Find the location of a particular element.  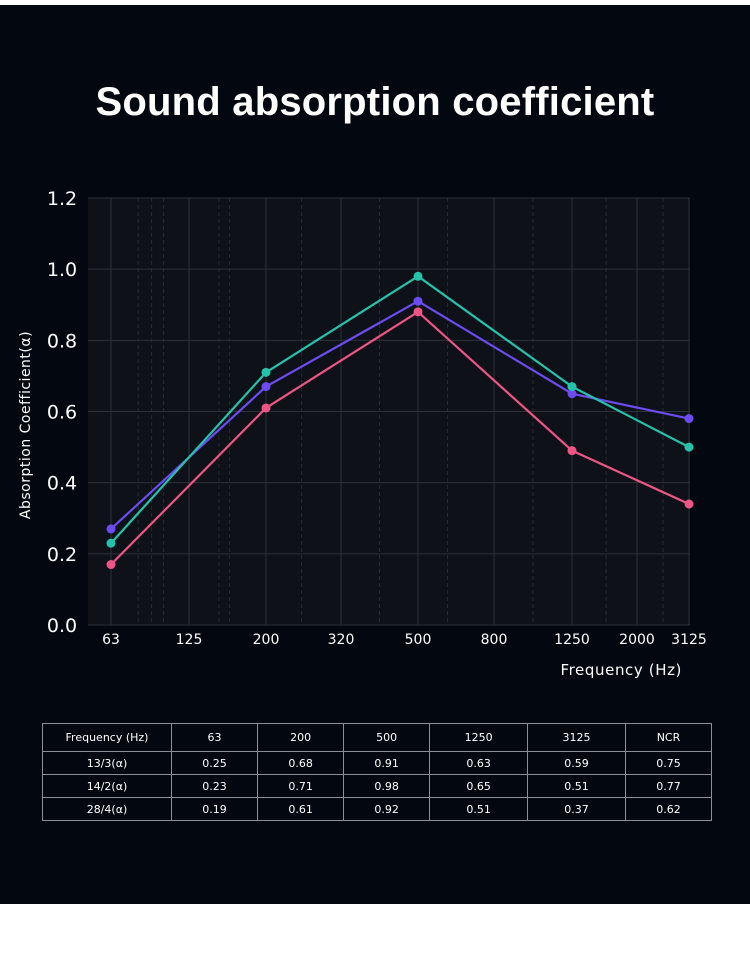

table-cell: 0.75 is located at coordinates (668, 763).